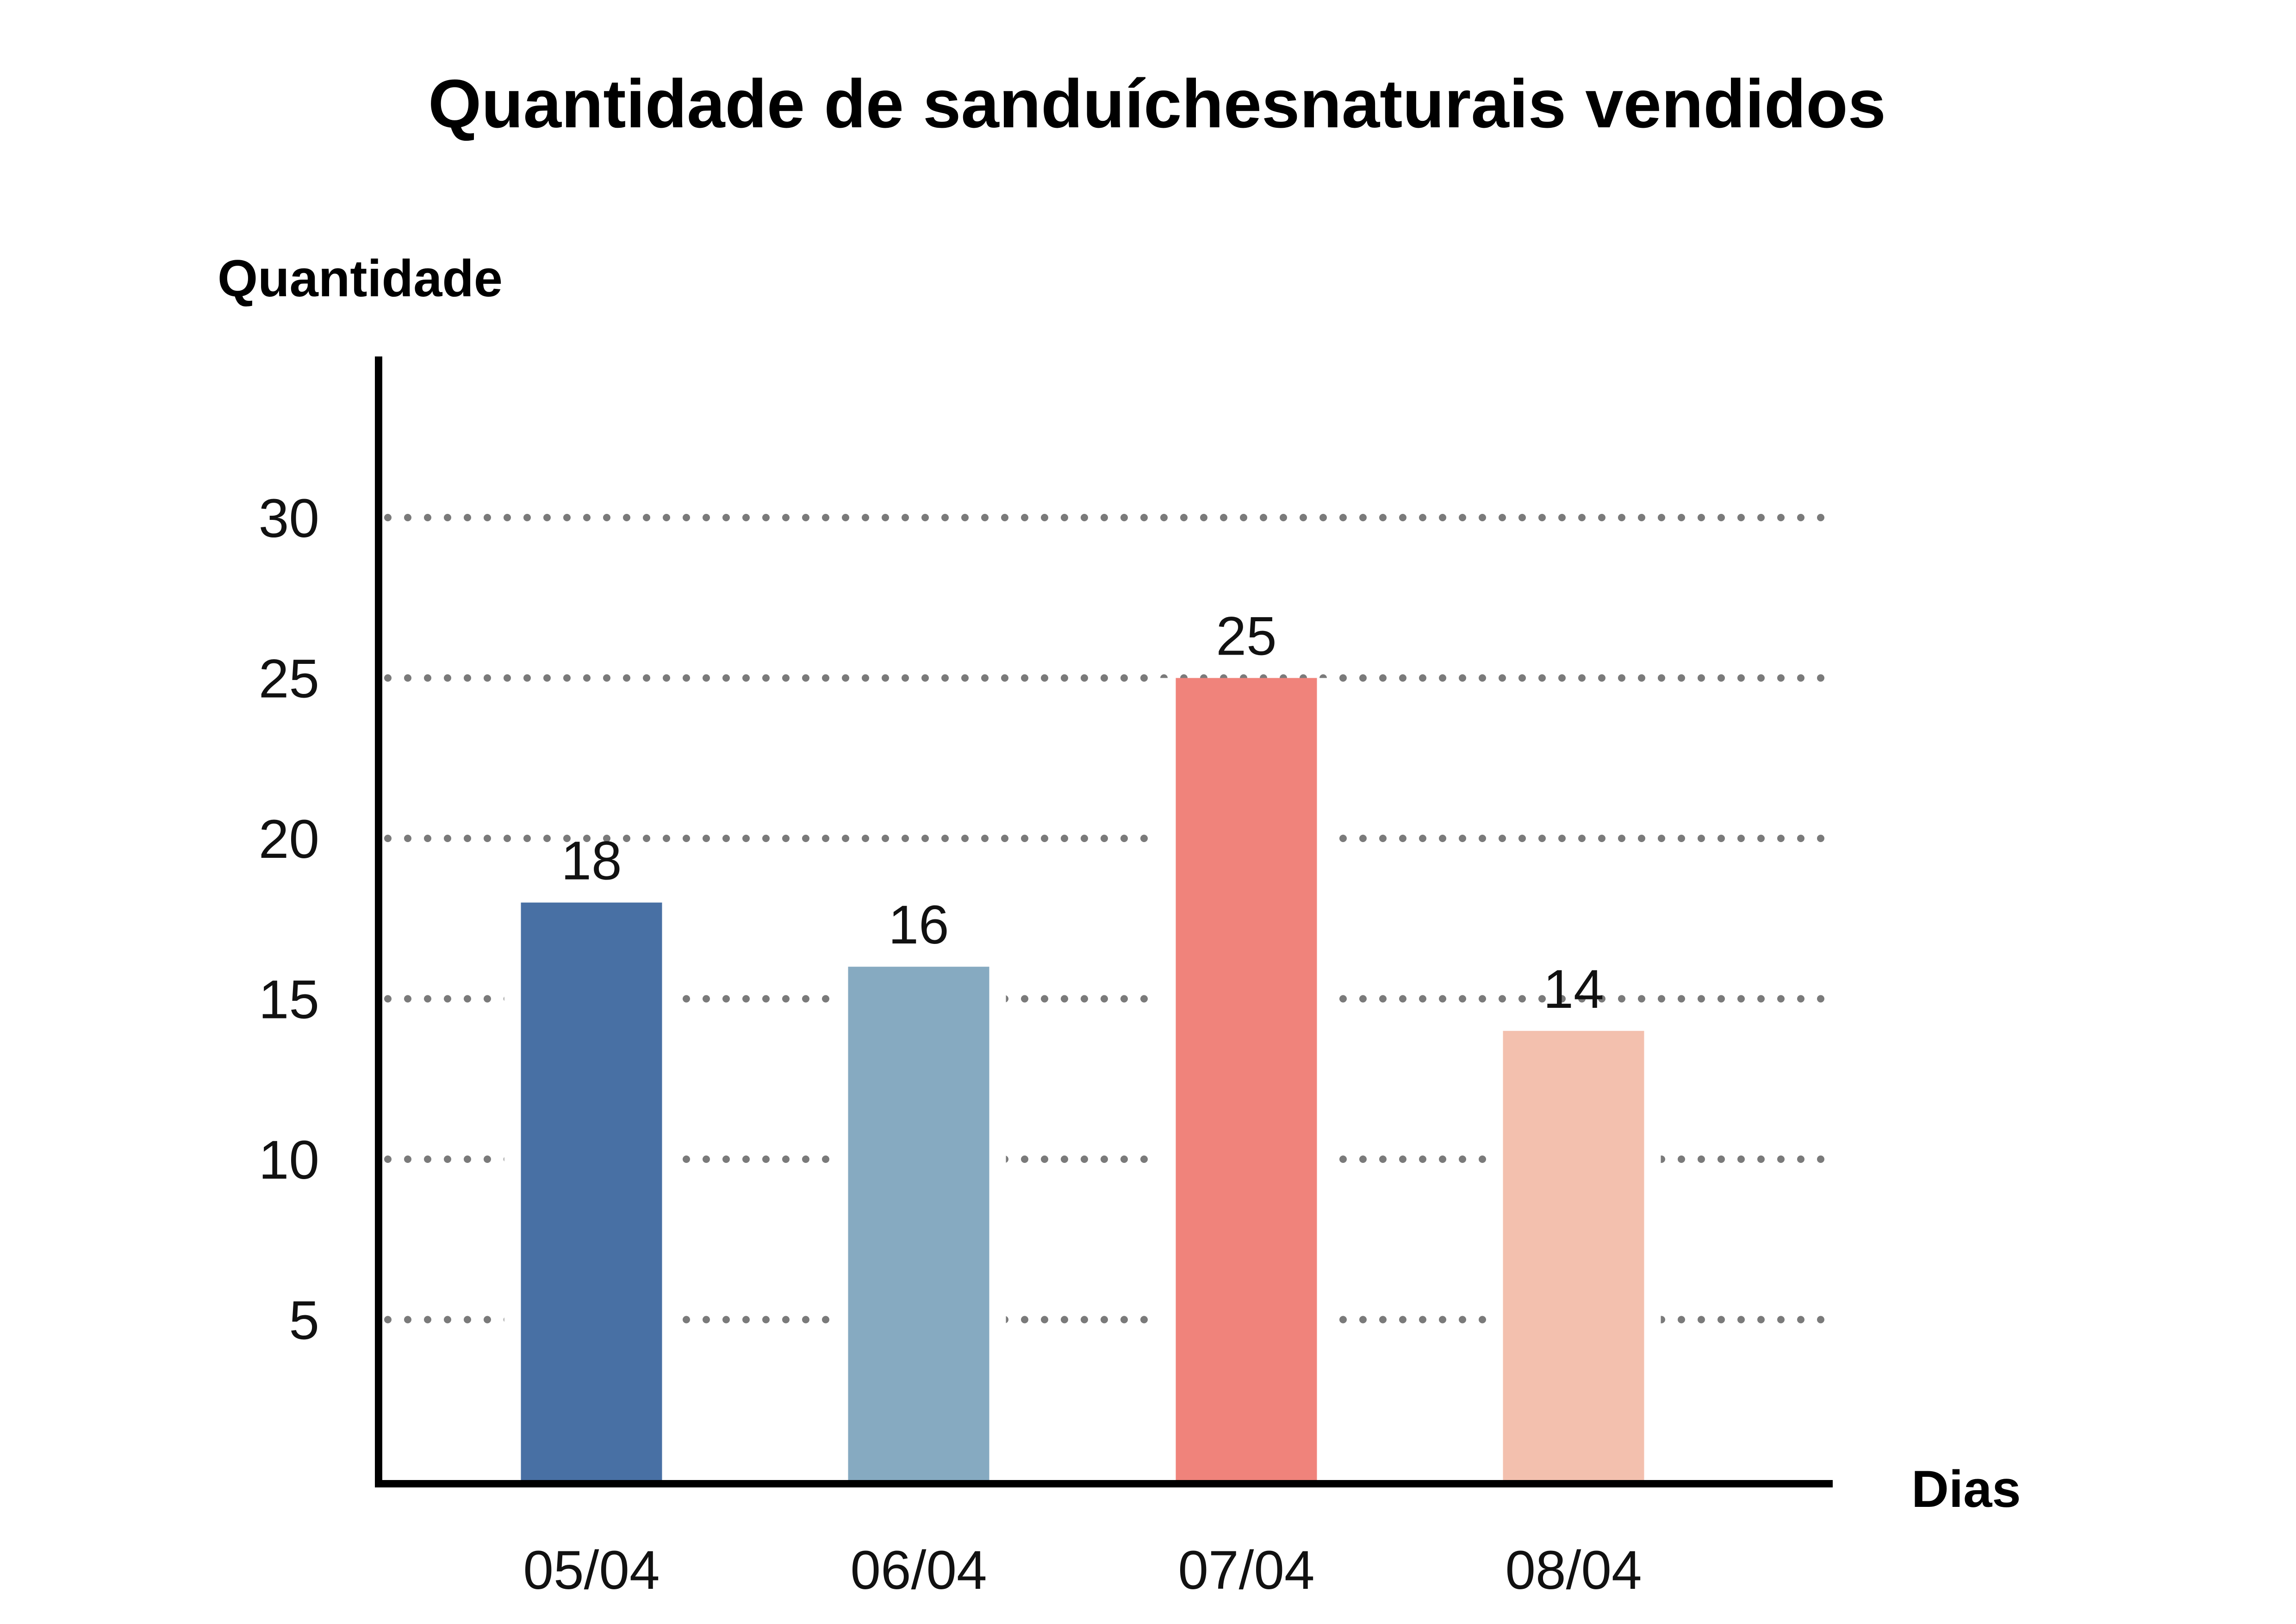 The width and height of the screenshot is (2296, 1624). Describe the element at coordinates (360, 278) in the screenshot. I see `y-axis-title: Quantidade` at that location.